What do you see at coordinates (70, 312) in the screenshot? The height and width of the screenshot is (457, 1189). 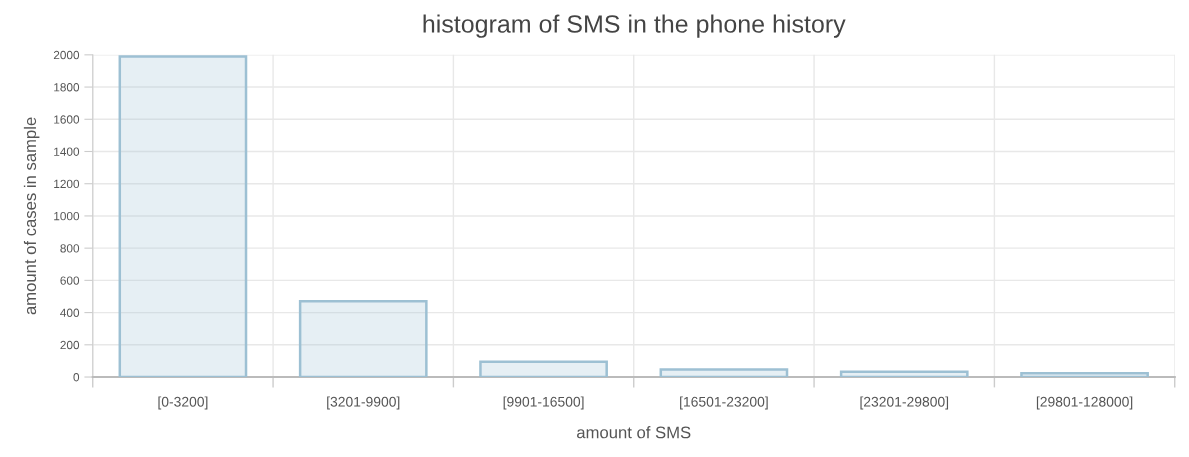 I see `y-tick-label: 400` at bounding box center [70, 312].